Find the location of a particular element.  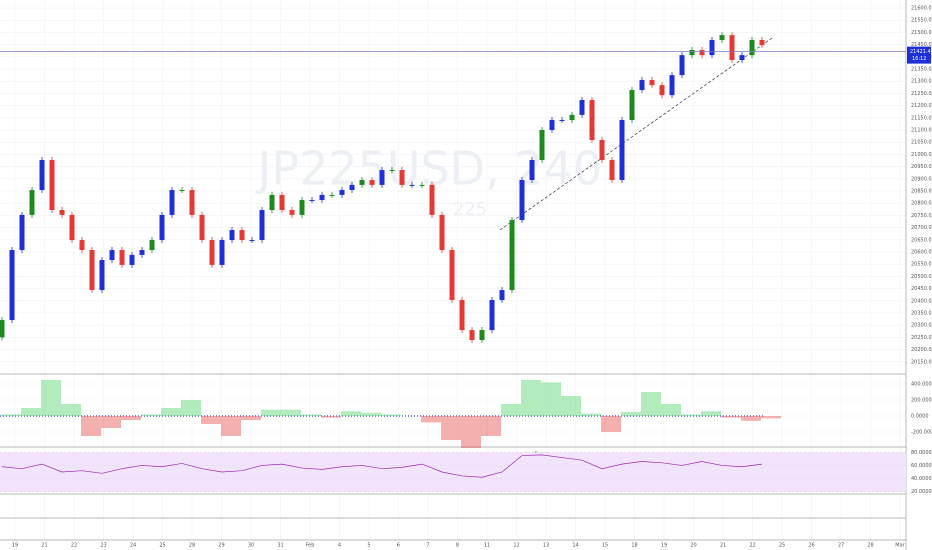

x-tick-label: 8 is located at coordinates (457, 546).